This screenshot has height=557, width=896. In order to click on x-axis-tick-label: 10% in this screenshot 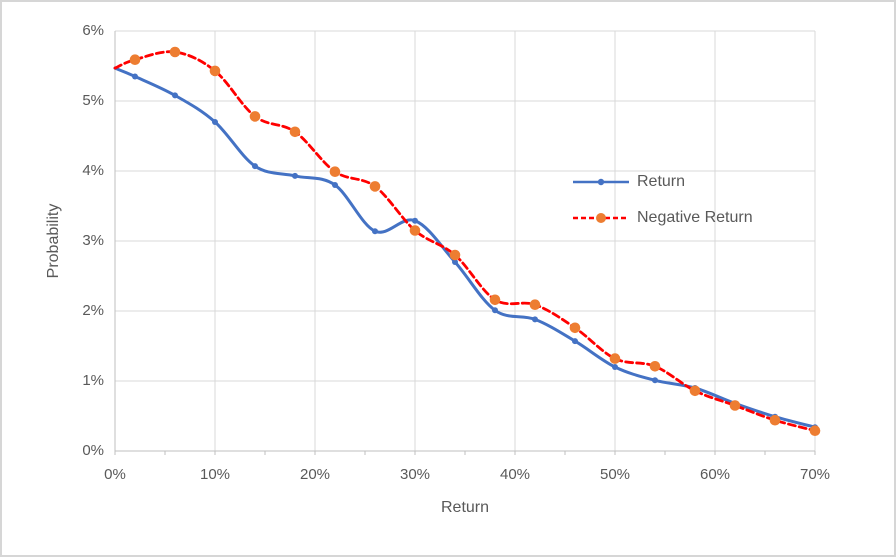, I will do `click(215, 474)`.